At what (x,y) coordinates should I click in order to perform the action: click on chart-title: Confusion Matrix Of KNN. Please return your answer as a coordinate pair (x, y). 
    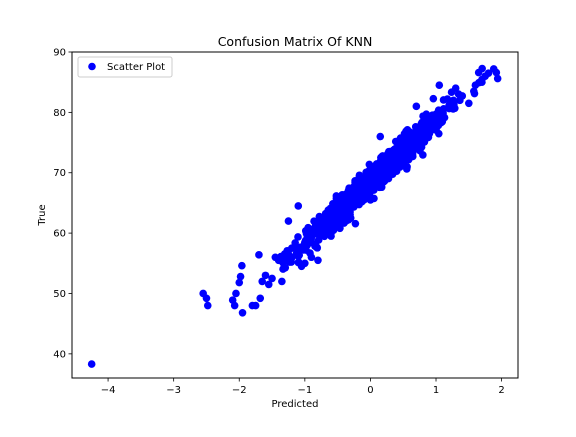
    Looking at the image, I should click on (295, 41).